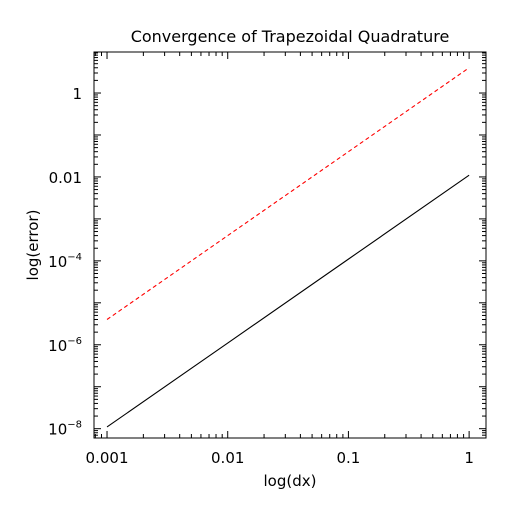 Image resolution: width=512 pixels, height=512 pixels. Describe the element at coordinates (65, 261) in the screenshot. I see `y-tick-label: 10⁻⁴` at that location.